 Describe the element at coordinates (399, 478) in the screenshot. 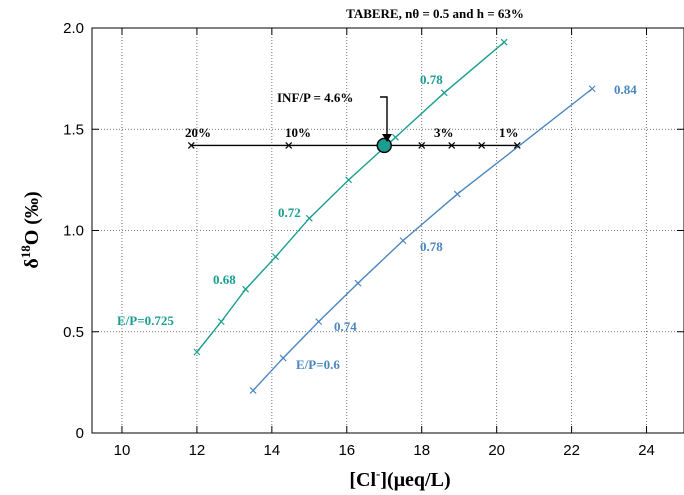

I see `x-axis-title: [Cl-](μeq/L)` at that location.